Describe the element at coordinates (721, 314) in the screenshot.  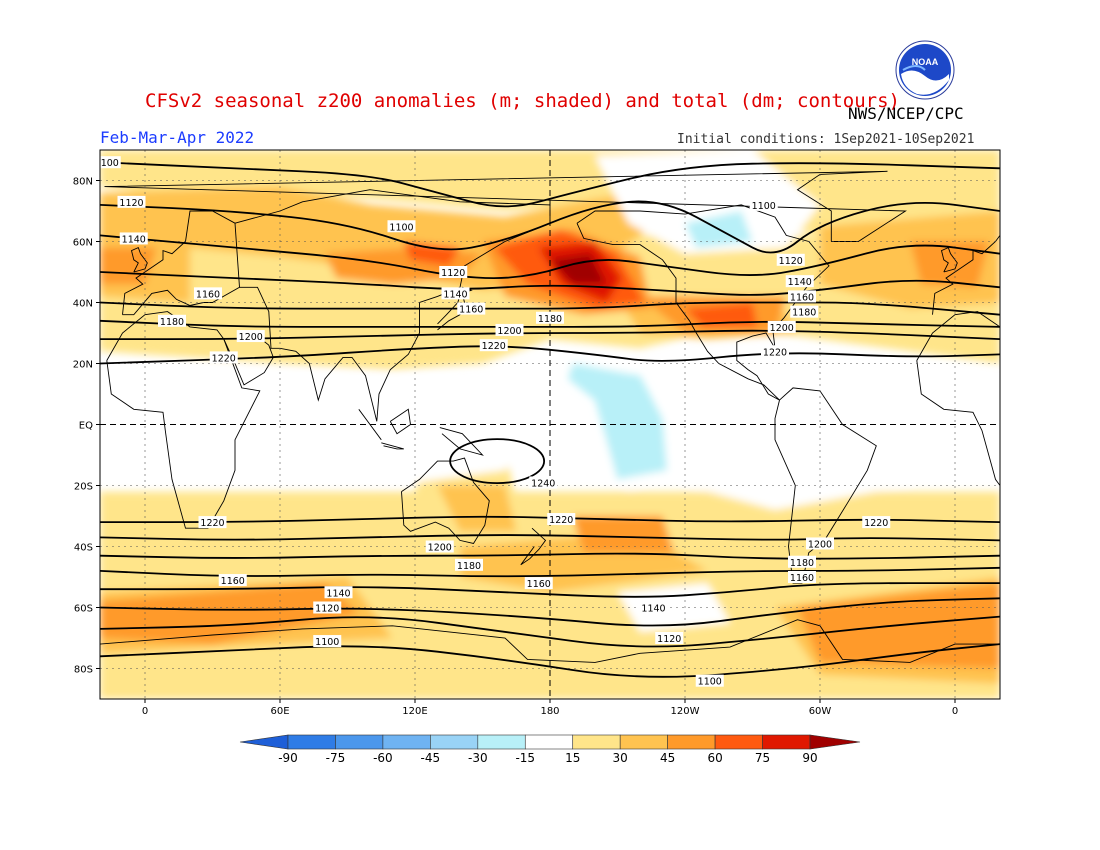
I see `anomaly-60-usa` at that location.